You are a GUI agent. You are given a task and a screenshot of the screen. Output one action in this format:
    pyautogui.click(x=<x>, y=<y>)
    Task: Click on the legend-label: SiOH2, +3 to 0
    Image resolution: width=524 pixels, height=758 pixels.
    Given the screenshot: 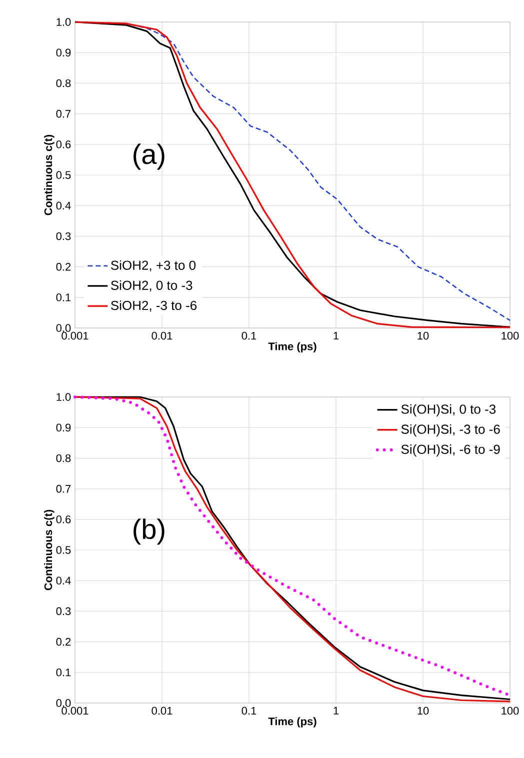 What is the action you would take?
    pyautogui.click(x=153, y=266)
    